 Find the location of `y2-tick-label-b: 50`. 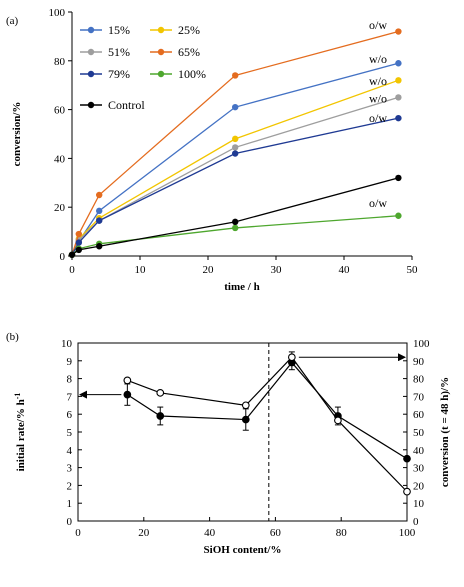

y2-tick-label-b: 50 is located at coordinates (419, 433).